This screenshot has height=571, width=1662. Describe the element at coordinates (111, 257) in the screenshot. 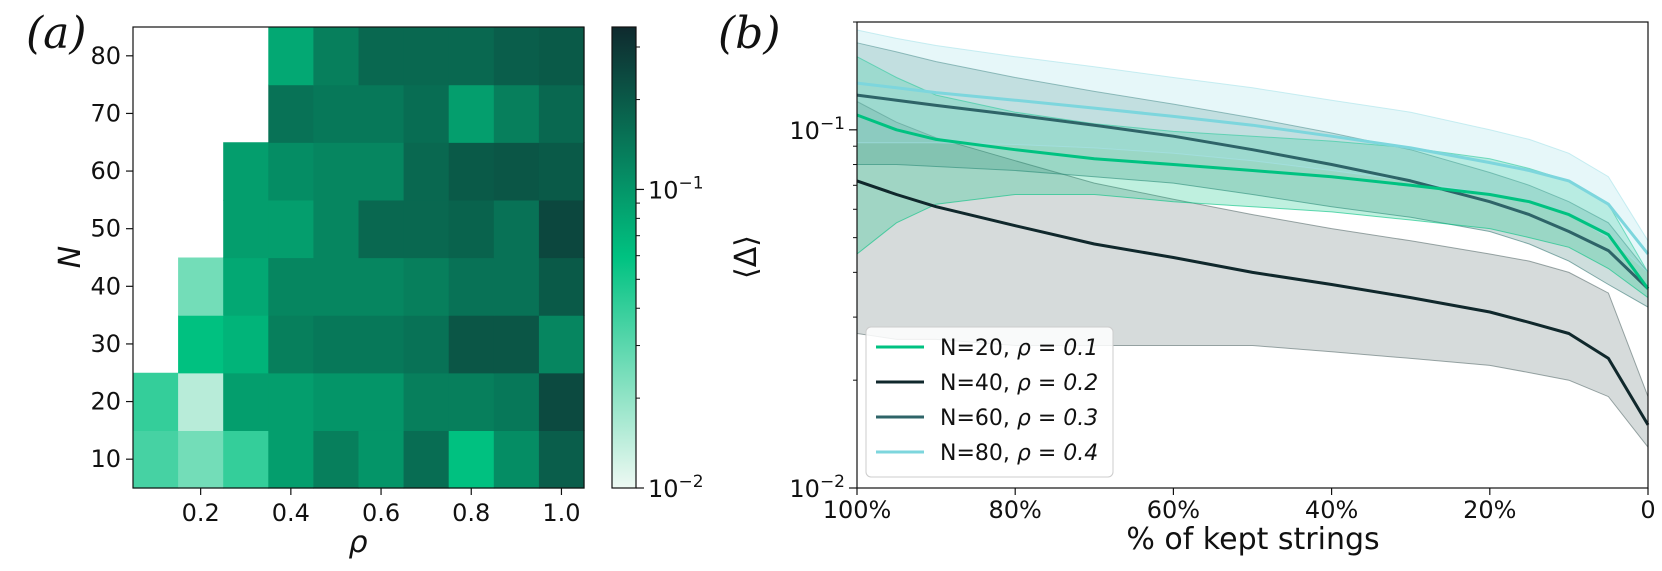

I see `heatmap-y-ticks: 10 20 30 40 50 60 70 80` at that location.